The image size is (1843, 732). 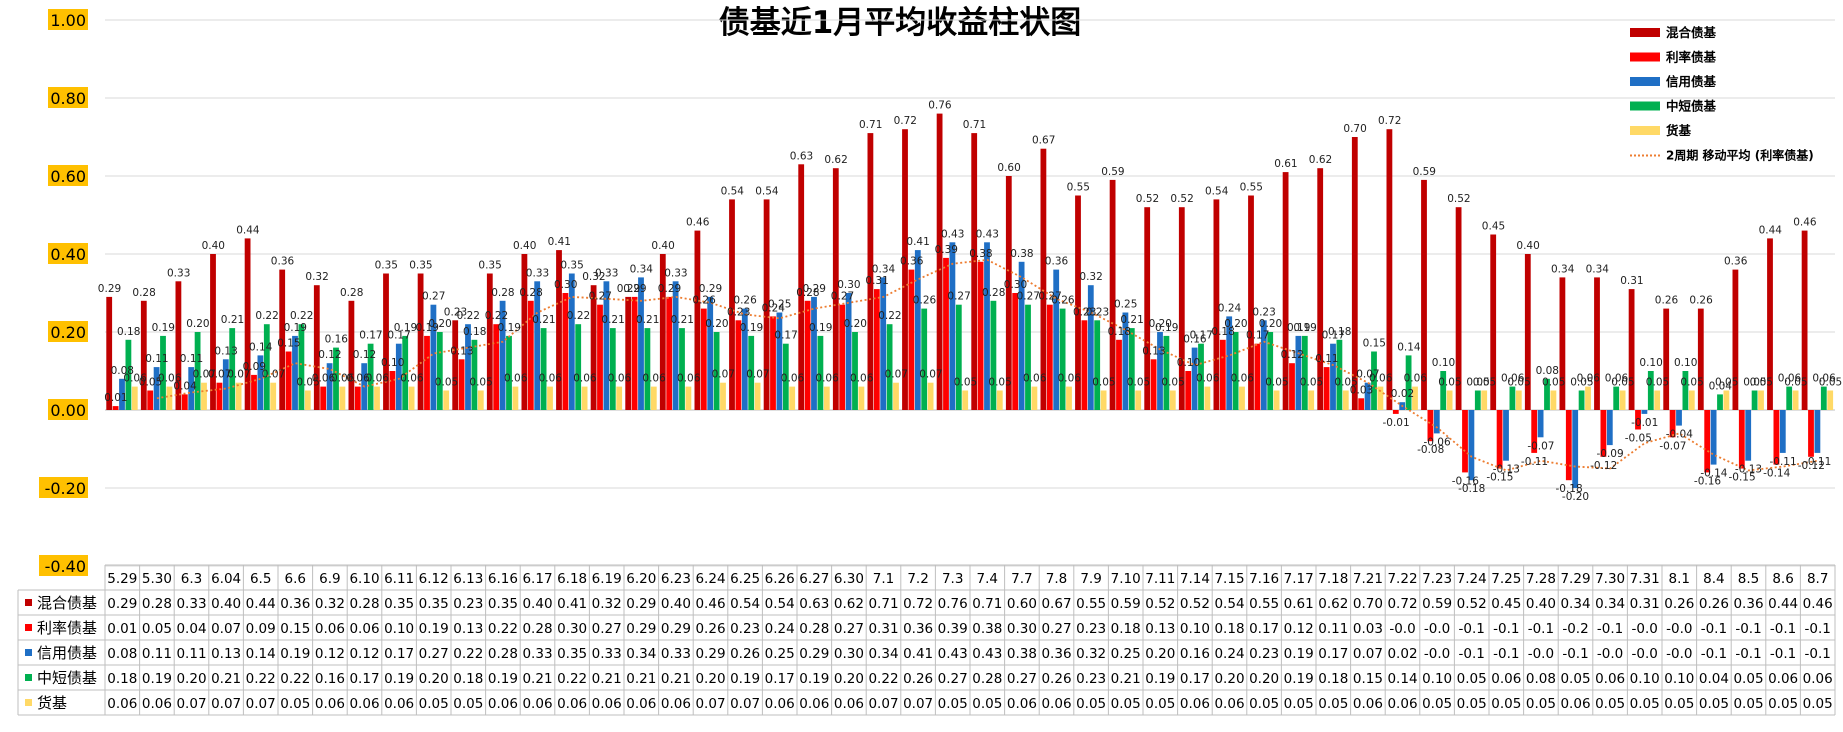 I want to click on y-tick-label: 0.20, so click(x=68, y=332).